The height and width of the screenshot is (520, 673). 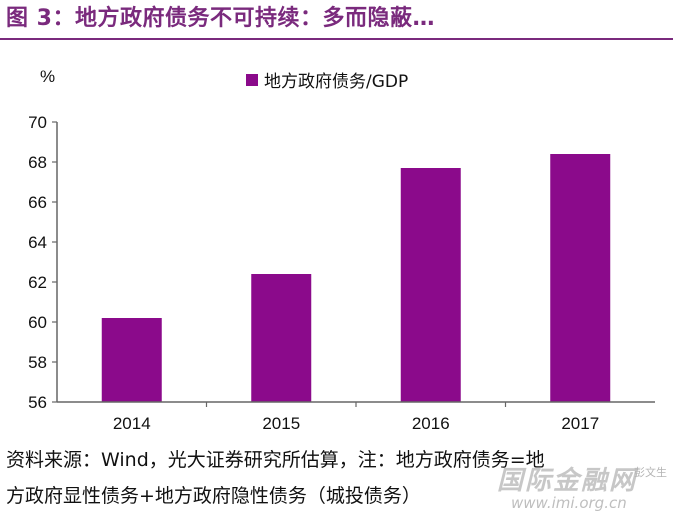 What do you see at coordinates (213, 496) in the screenshot?
I see `source-line-2: 方政府显性债务+地方政府隐性债务（城投债务）` at bounding box center [213, 496].